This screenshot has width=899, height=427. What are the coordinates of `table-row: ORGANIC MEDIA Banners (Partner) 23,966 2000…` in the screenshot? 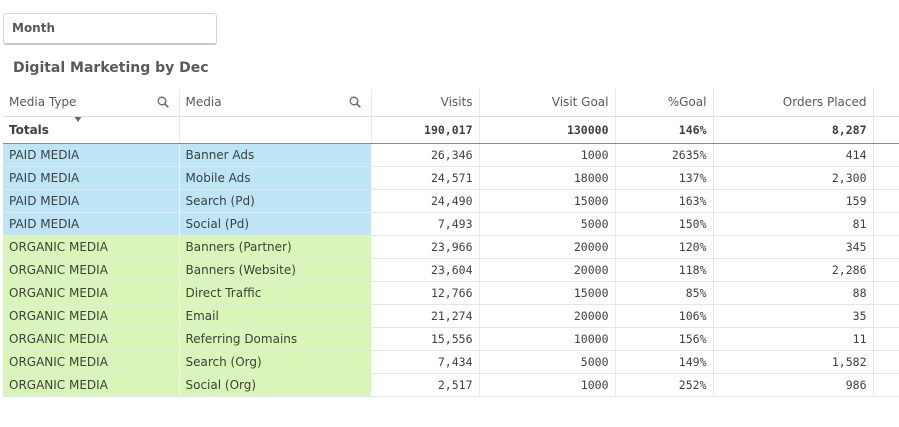 It's located at (451, 247).